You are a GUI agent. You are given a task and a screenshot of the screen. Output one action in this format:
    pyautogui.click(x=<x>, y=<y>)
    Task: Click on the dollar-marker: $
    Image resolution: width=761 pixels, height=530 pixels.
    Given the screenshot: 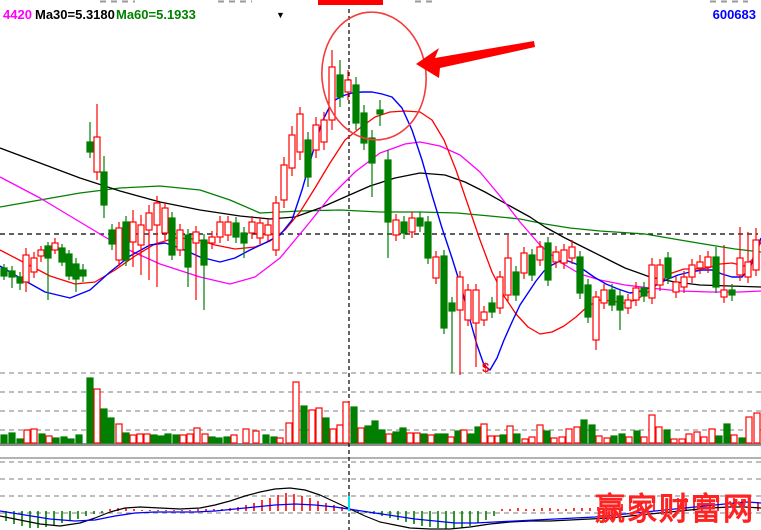 What is the action you would take?
    pyautogui.click(x=486, y=367)
    